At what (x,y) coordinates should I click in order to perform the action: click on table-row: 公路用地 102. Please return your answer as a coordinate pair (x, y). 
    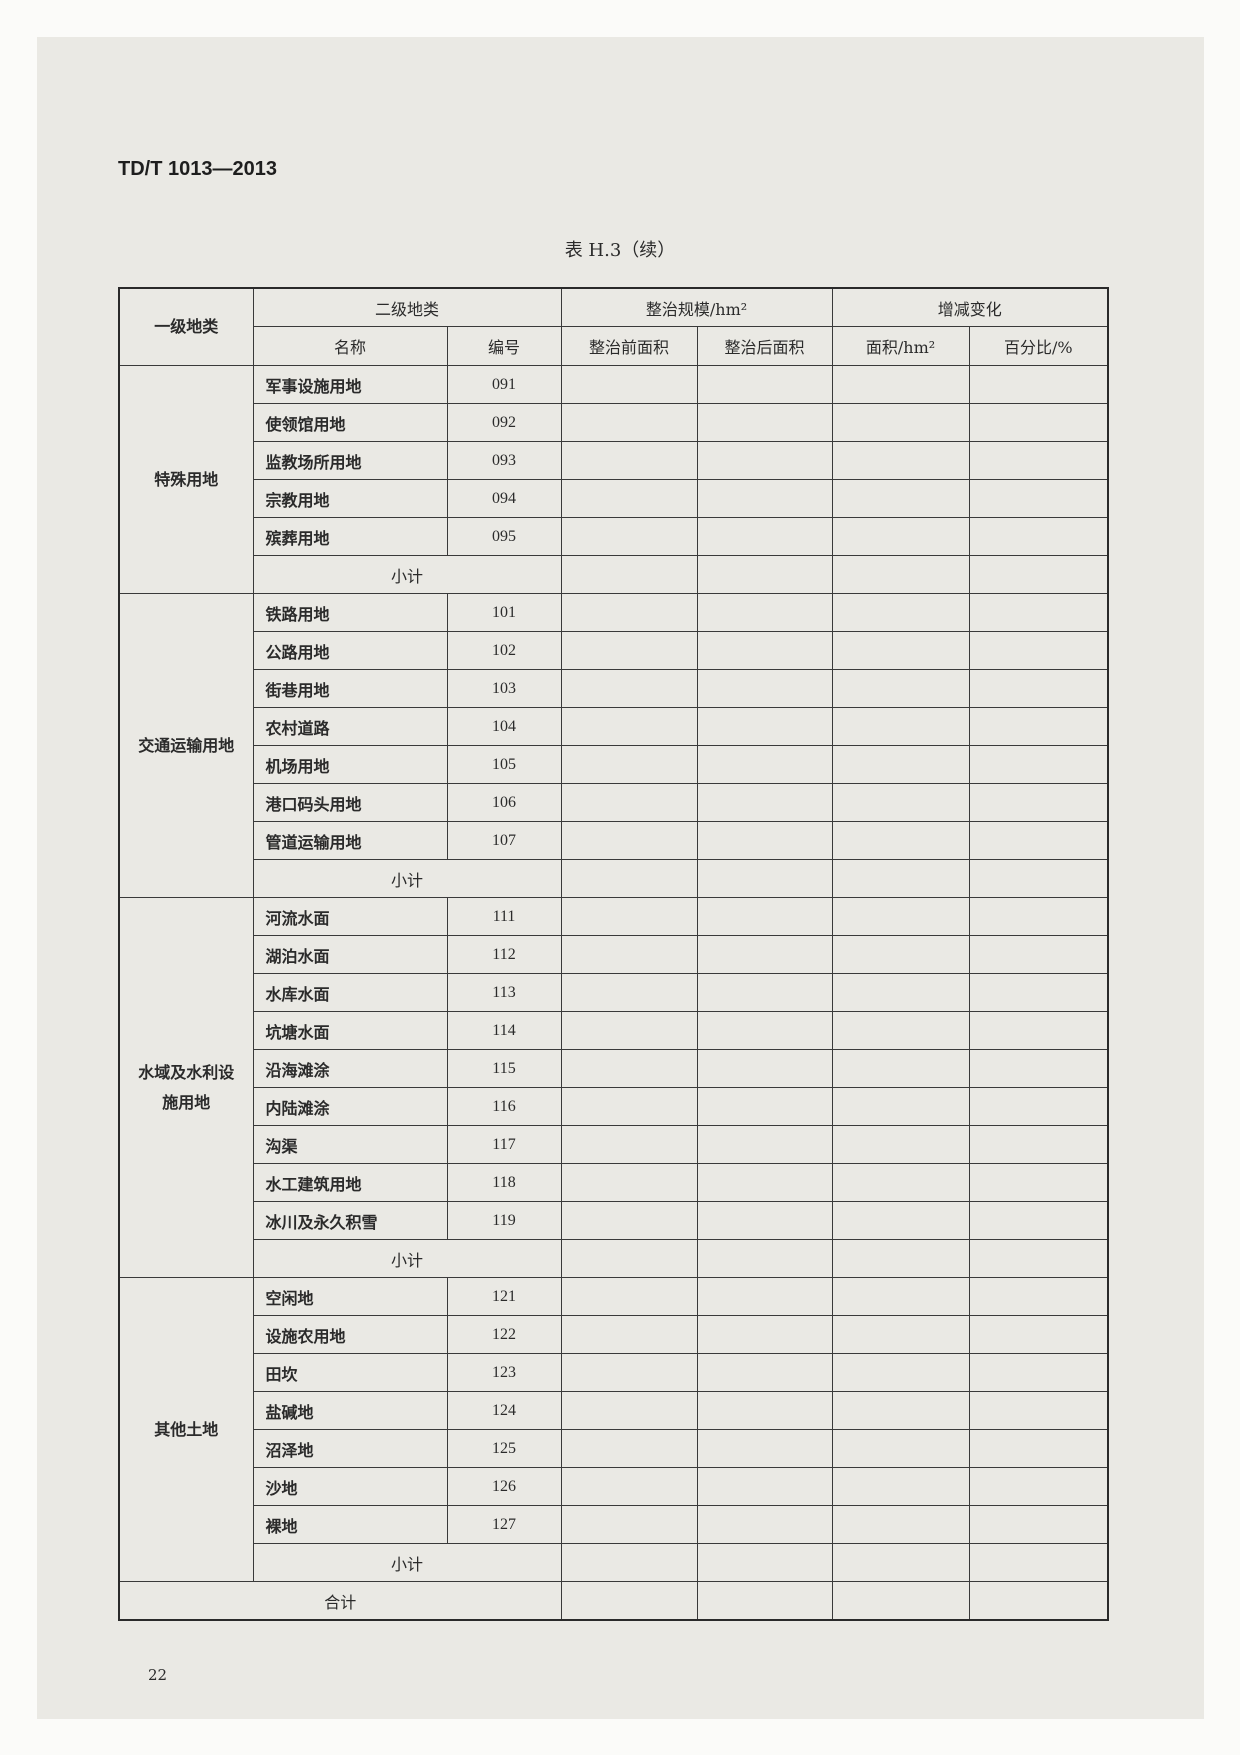
    Looking at the image, I should click on (614, 650).